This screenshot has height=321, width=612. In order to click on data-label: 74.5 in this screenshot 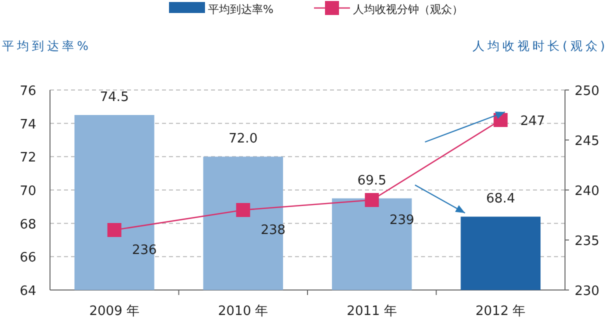, I will do `click(114, 97)`.